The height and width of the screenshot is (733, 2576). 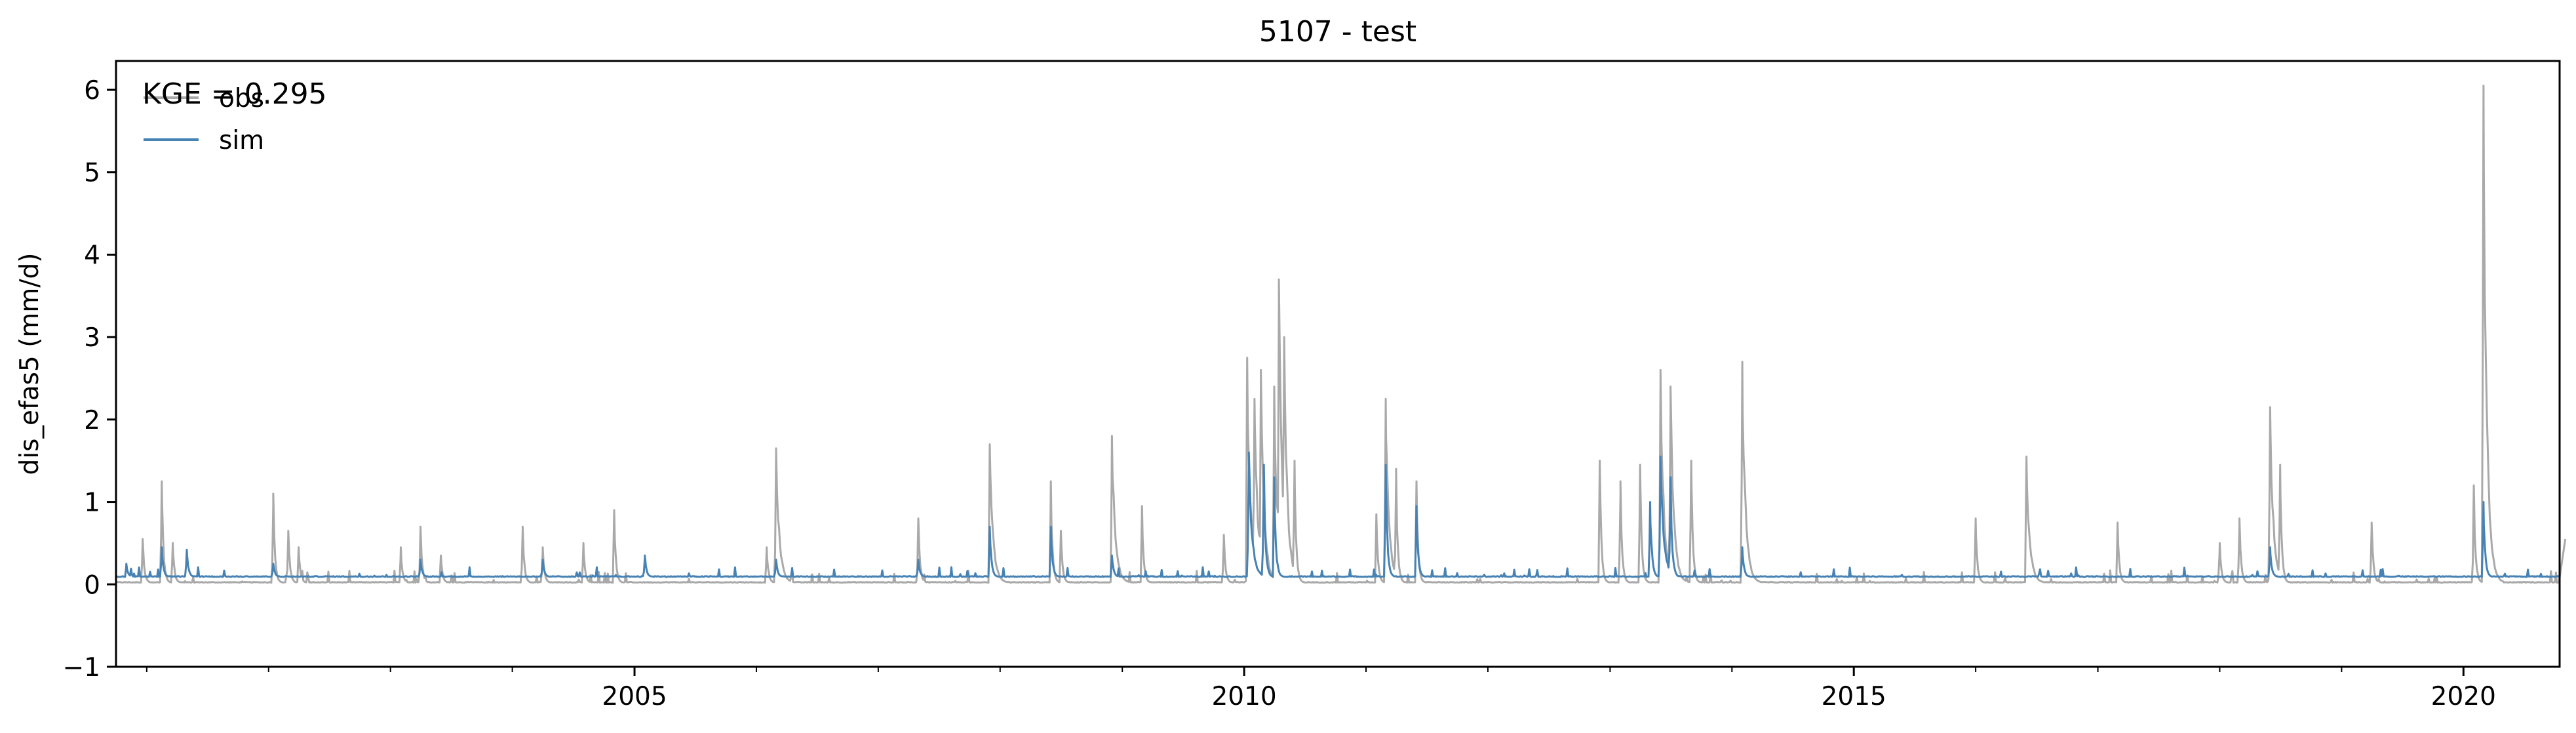 What do you see at coordinates (1854, 696) in the screenshot?
I see `x-tick-label: 2015` at bounding box center [1854, 696].